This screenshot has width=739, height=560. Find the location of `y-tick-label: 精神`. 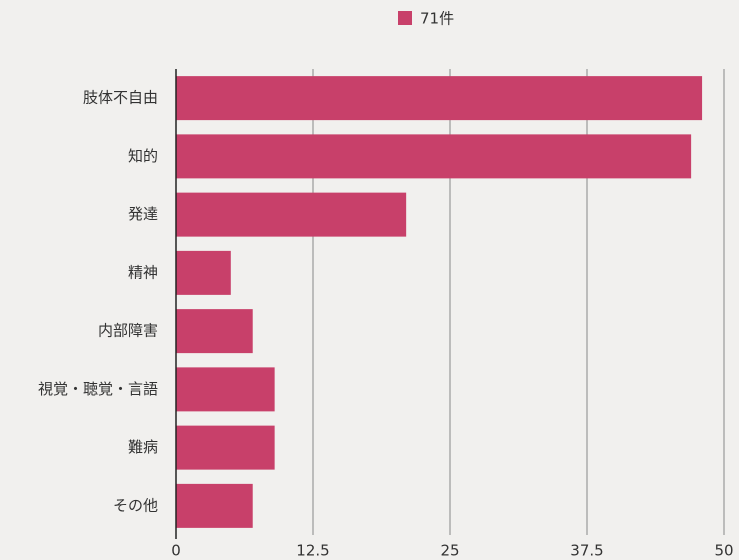

y-tick-label: 精神 is located at coordinates (143, 272).